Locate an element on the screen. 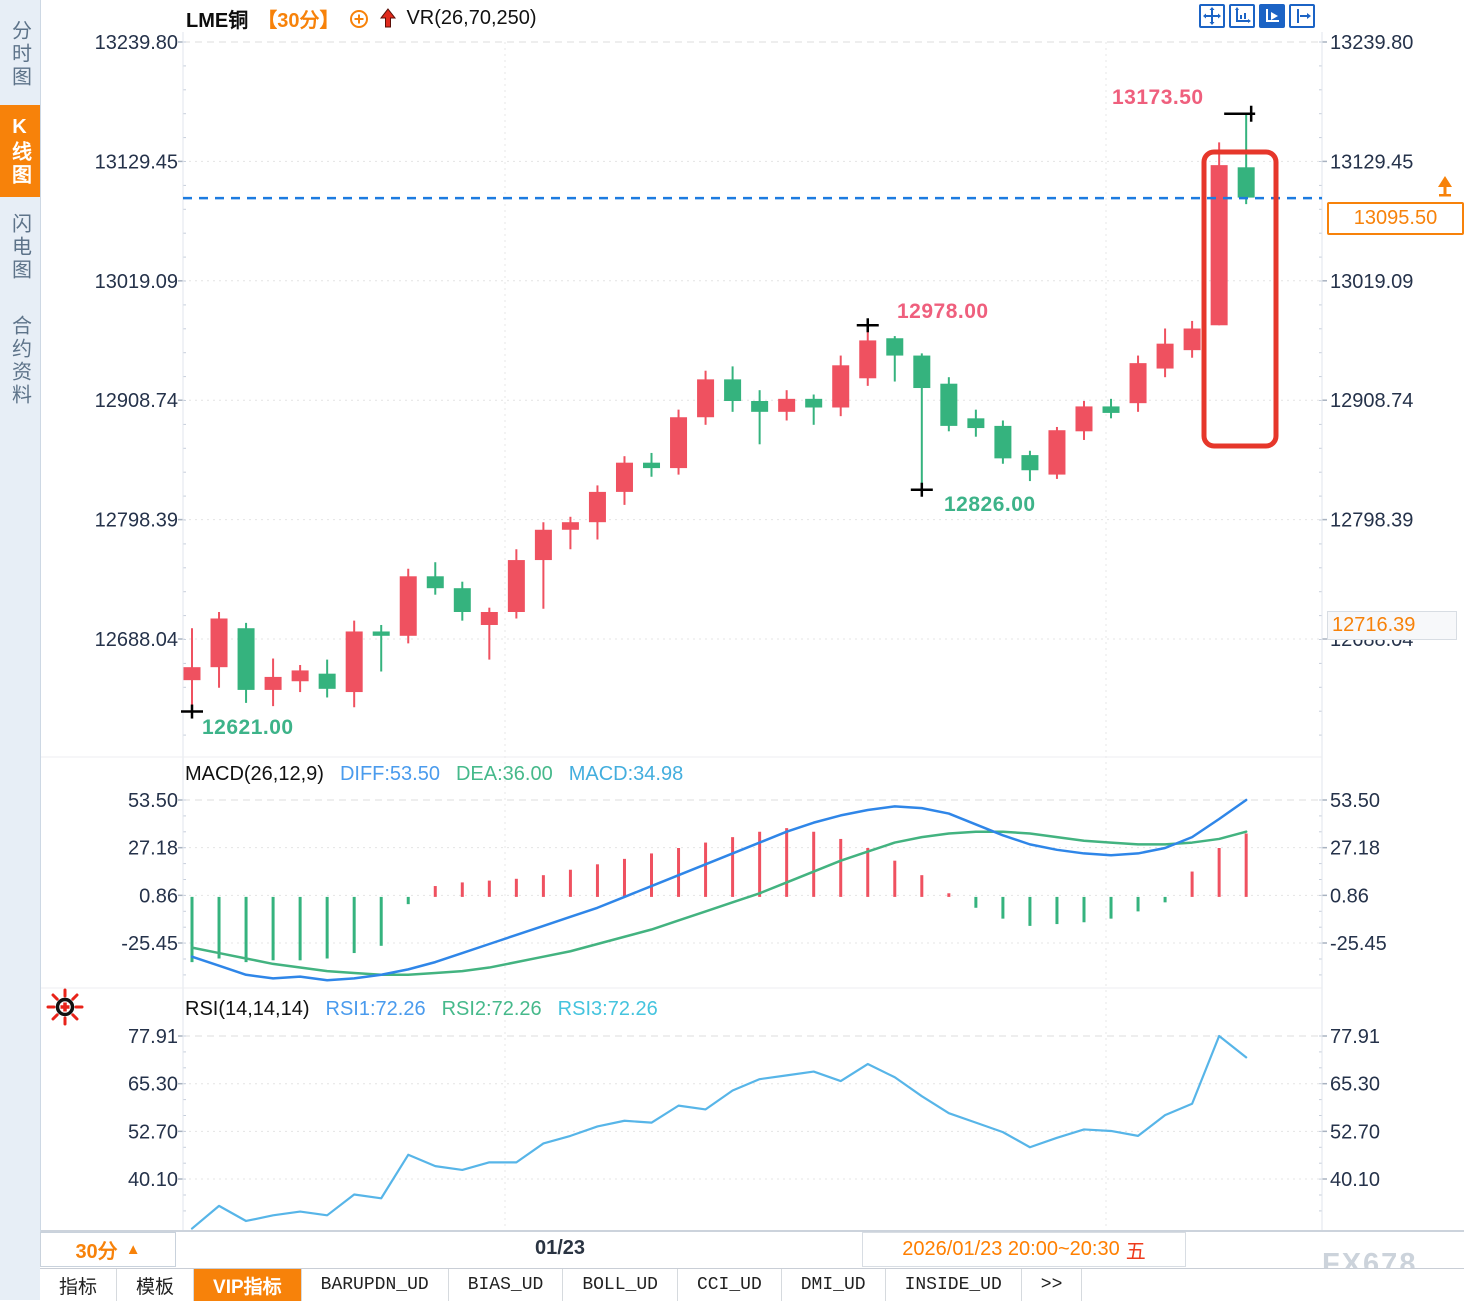 The height and width of the screenshot is (1301, 1464). tab-barupdn-ud: BARUPDN_UD is located at coordinates (375, 1285).